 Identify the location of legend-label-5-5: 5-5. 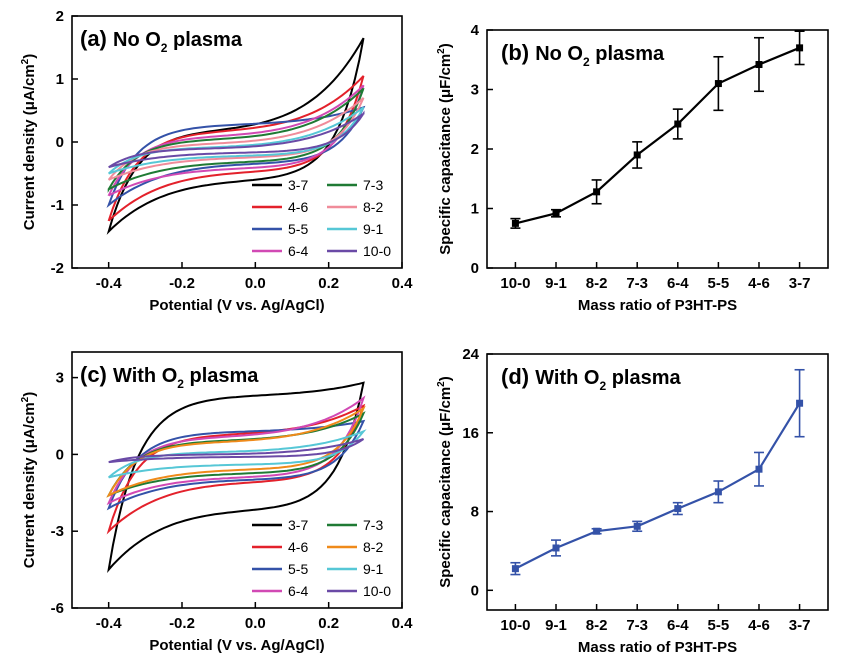
(298, 569).